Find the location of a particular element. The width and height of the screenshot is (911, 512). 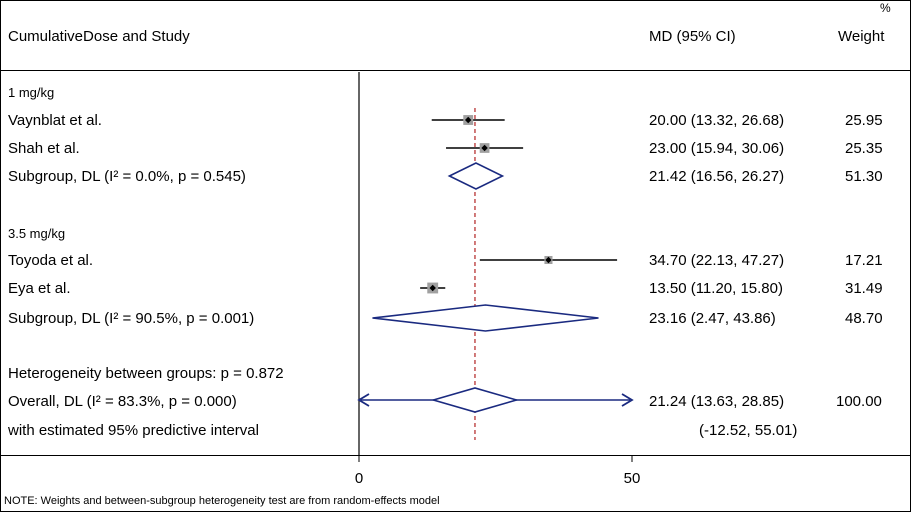

study-column-header: CumulativeDose and Study is located at coordinates (99, 36).